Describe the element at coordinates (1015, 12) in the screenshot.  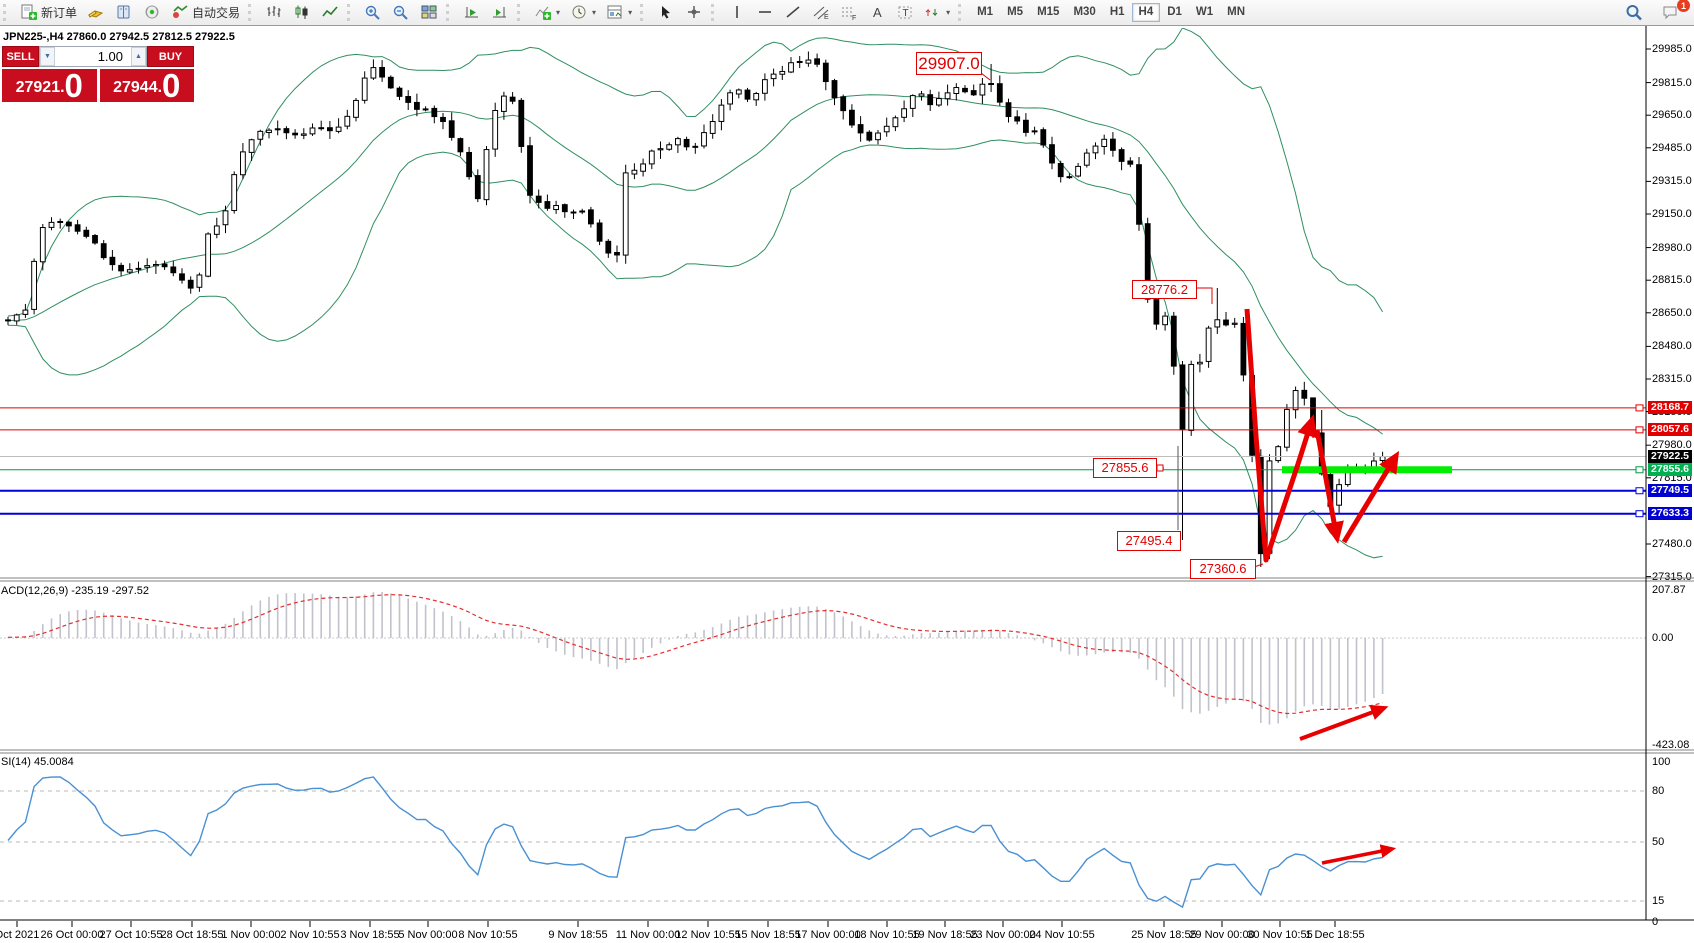
I see `timeframe-m5-button: M5` at that location.